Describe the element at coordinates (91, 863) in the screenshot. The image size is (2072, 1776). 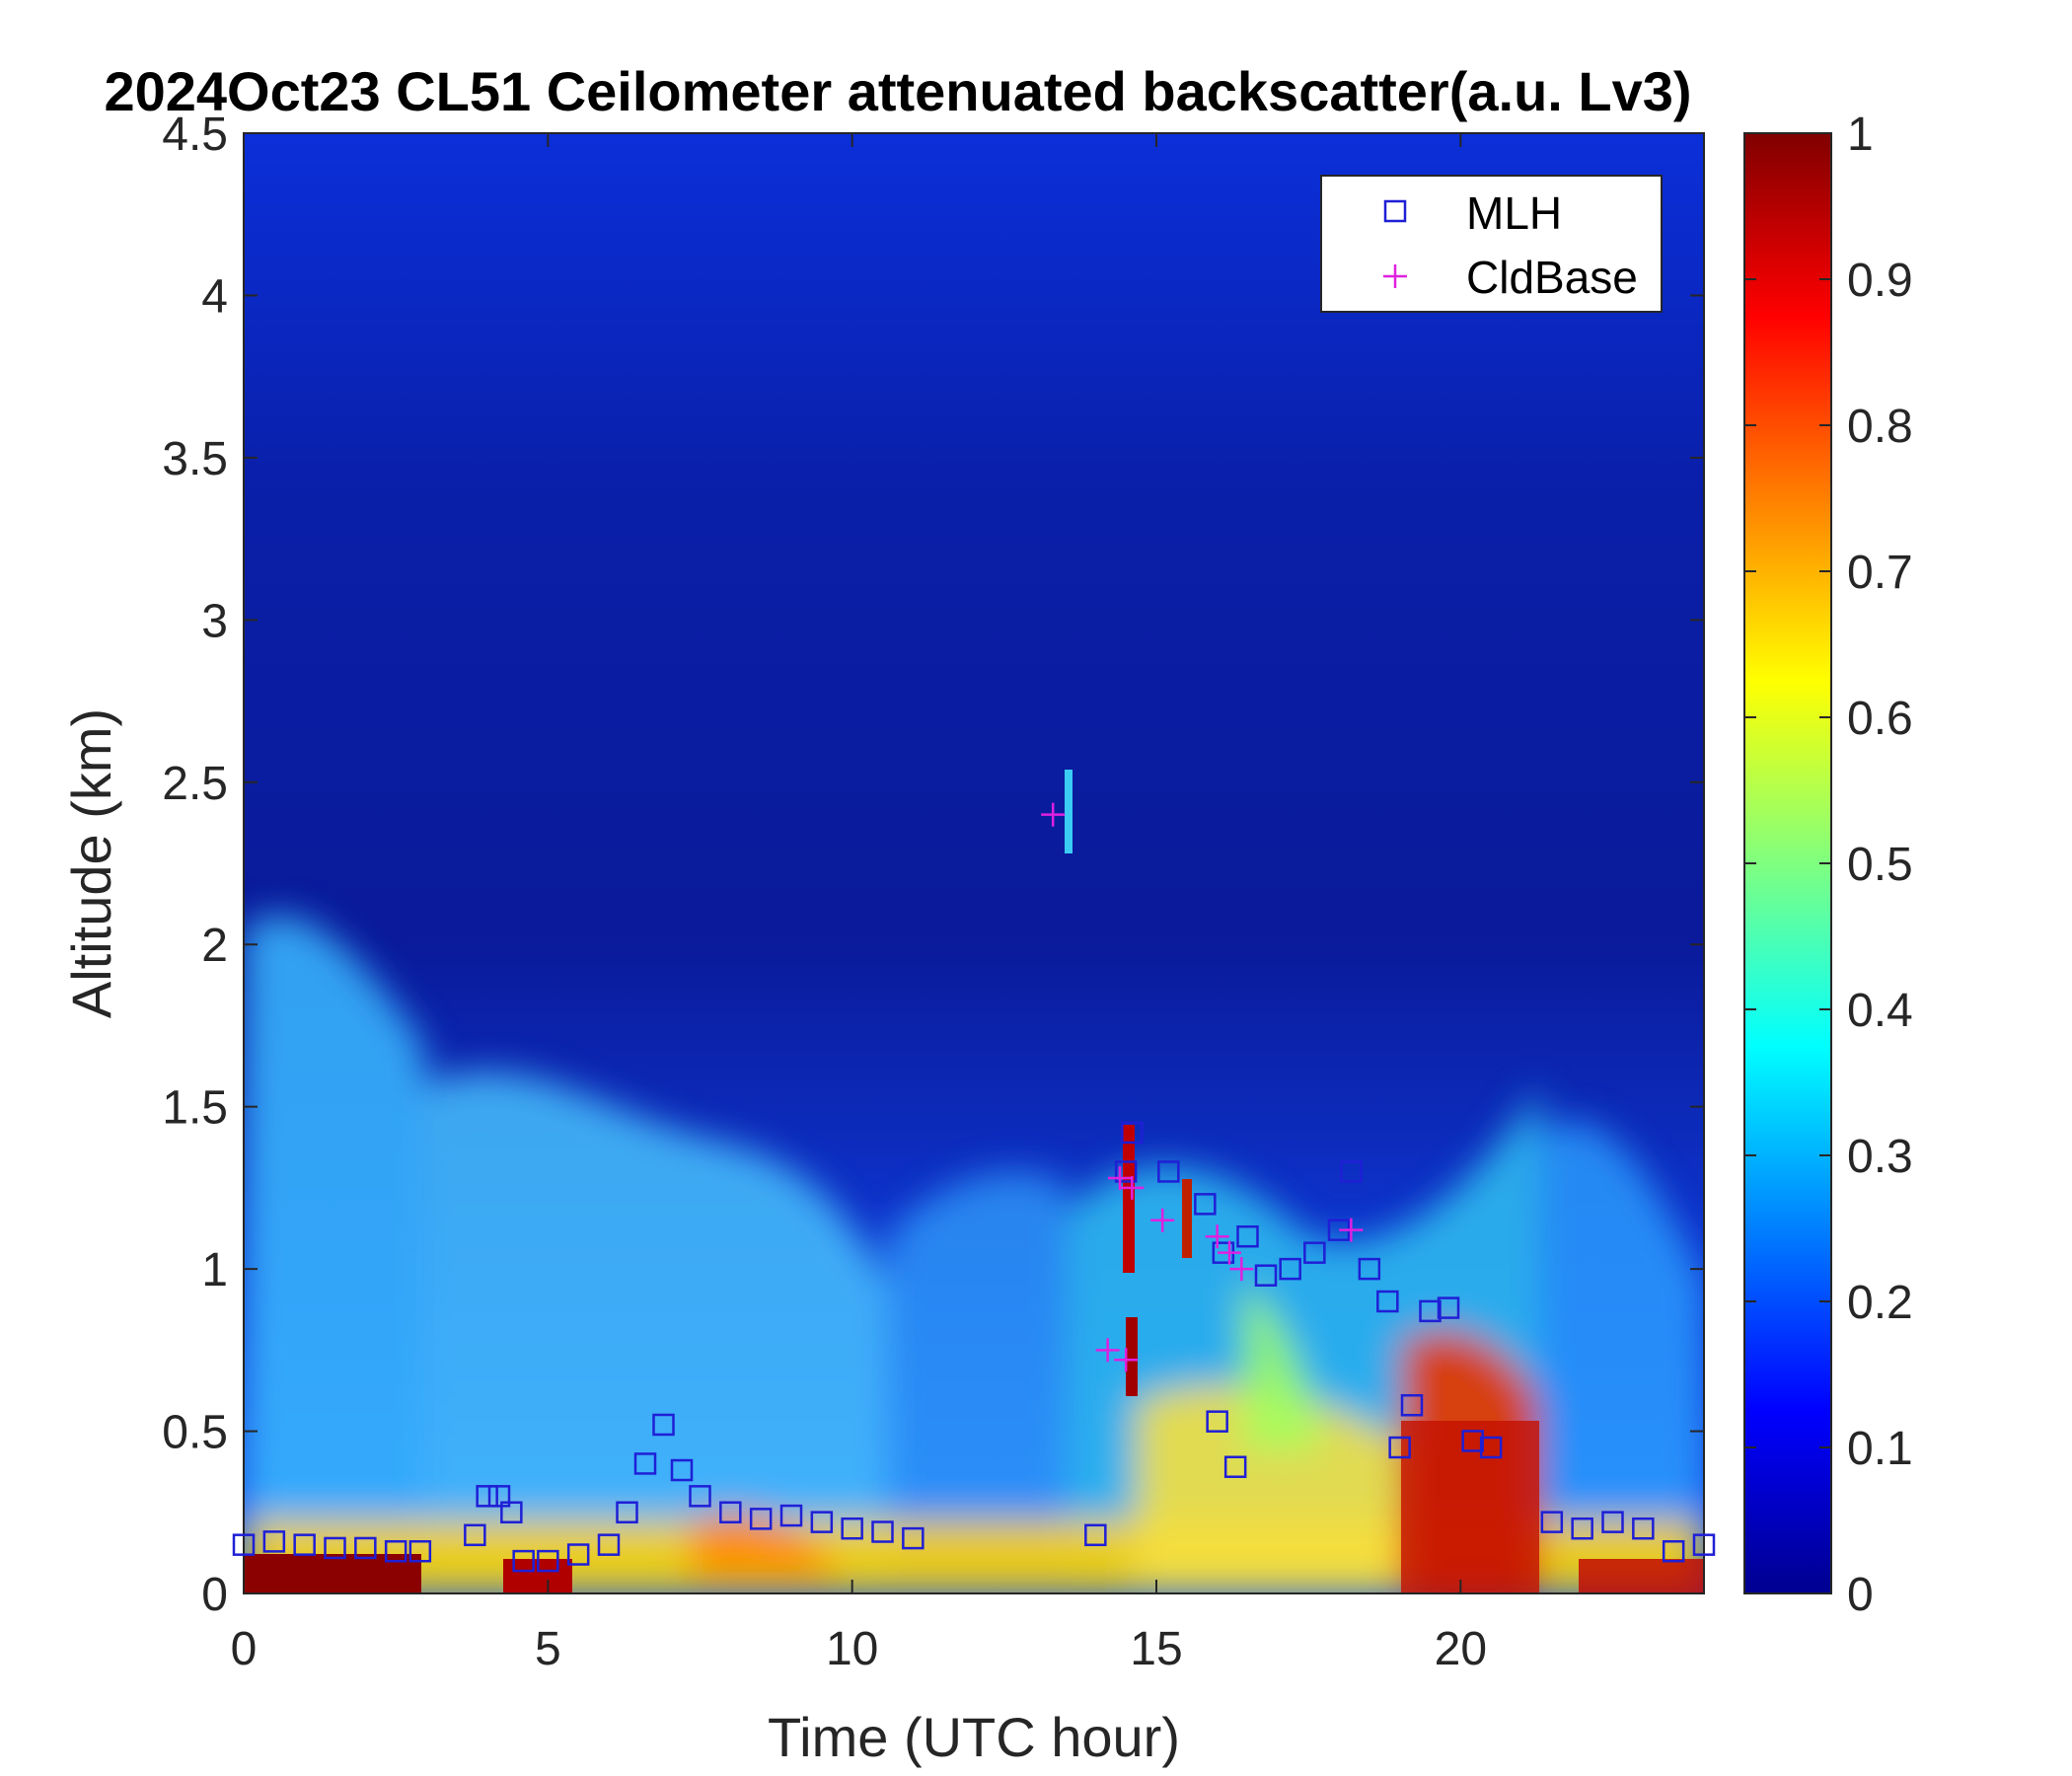
I see `y-axis-label: Altitude (km)` at that location.